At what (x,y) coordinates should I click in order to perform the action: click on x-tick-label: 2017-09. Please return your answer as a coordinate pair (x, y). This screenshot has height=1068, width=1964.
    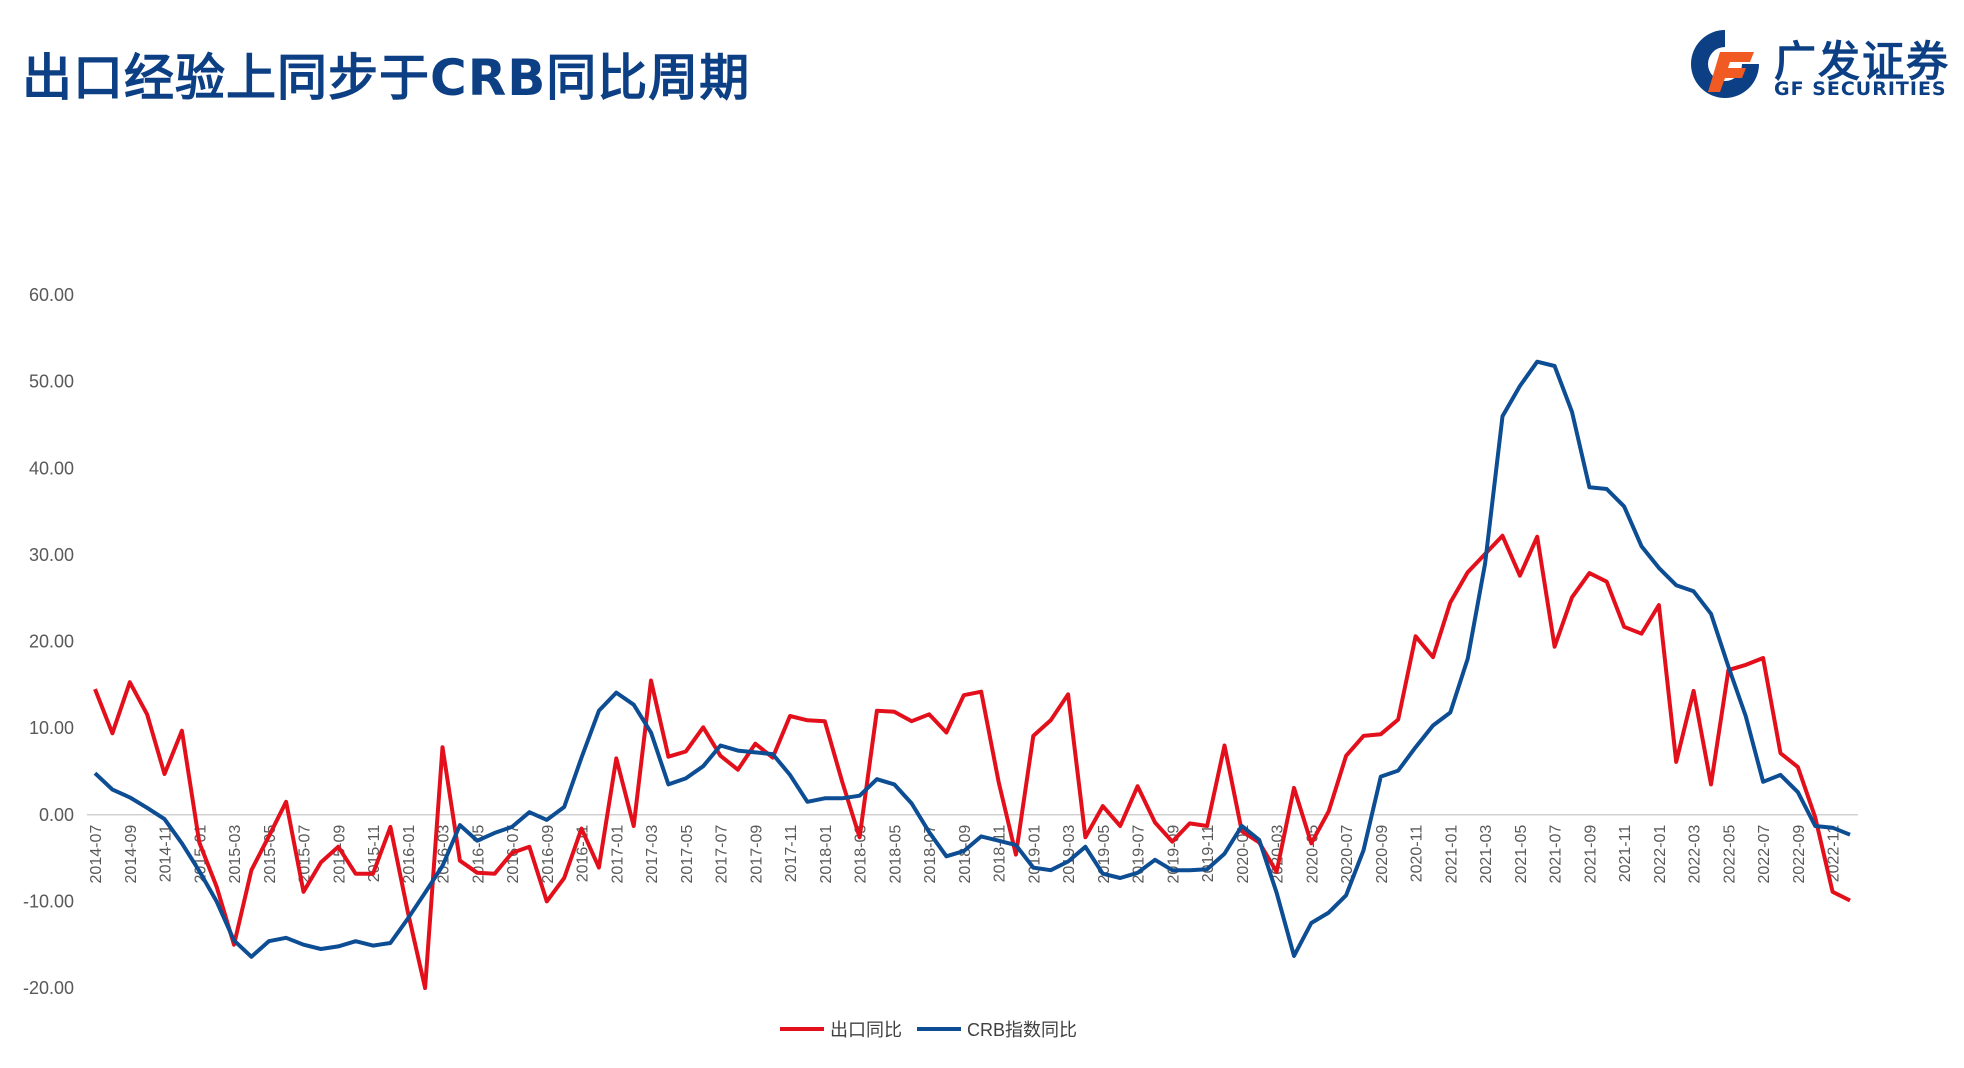
    Looking at the image, I should click on (756, 854).